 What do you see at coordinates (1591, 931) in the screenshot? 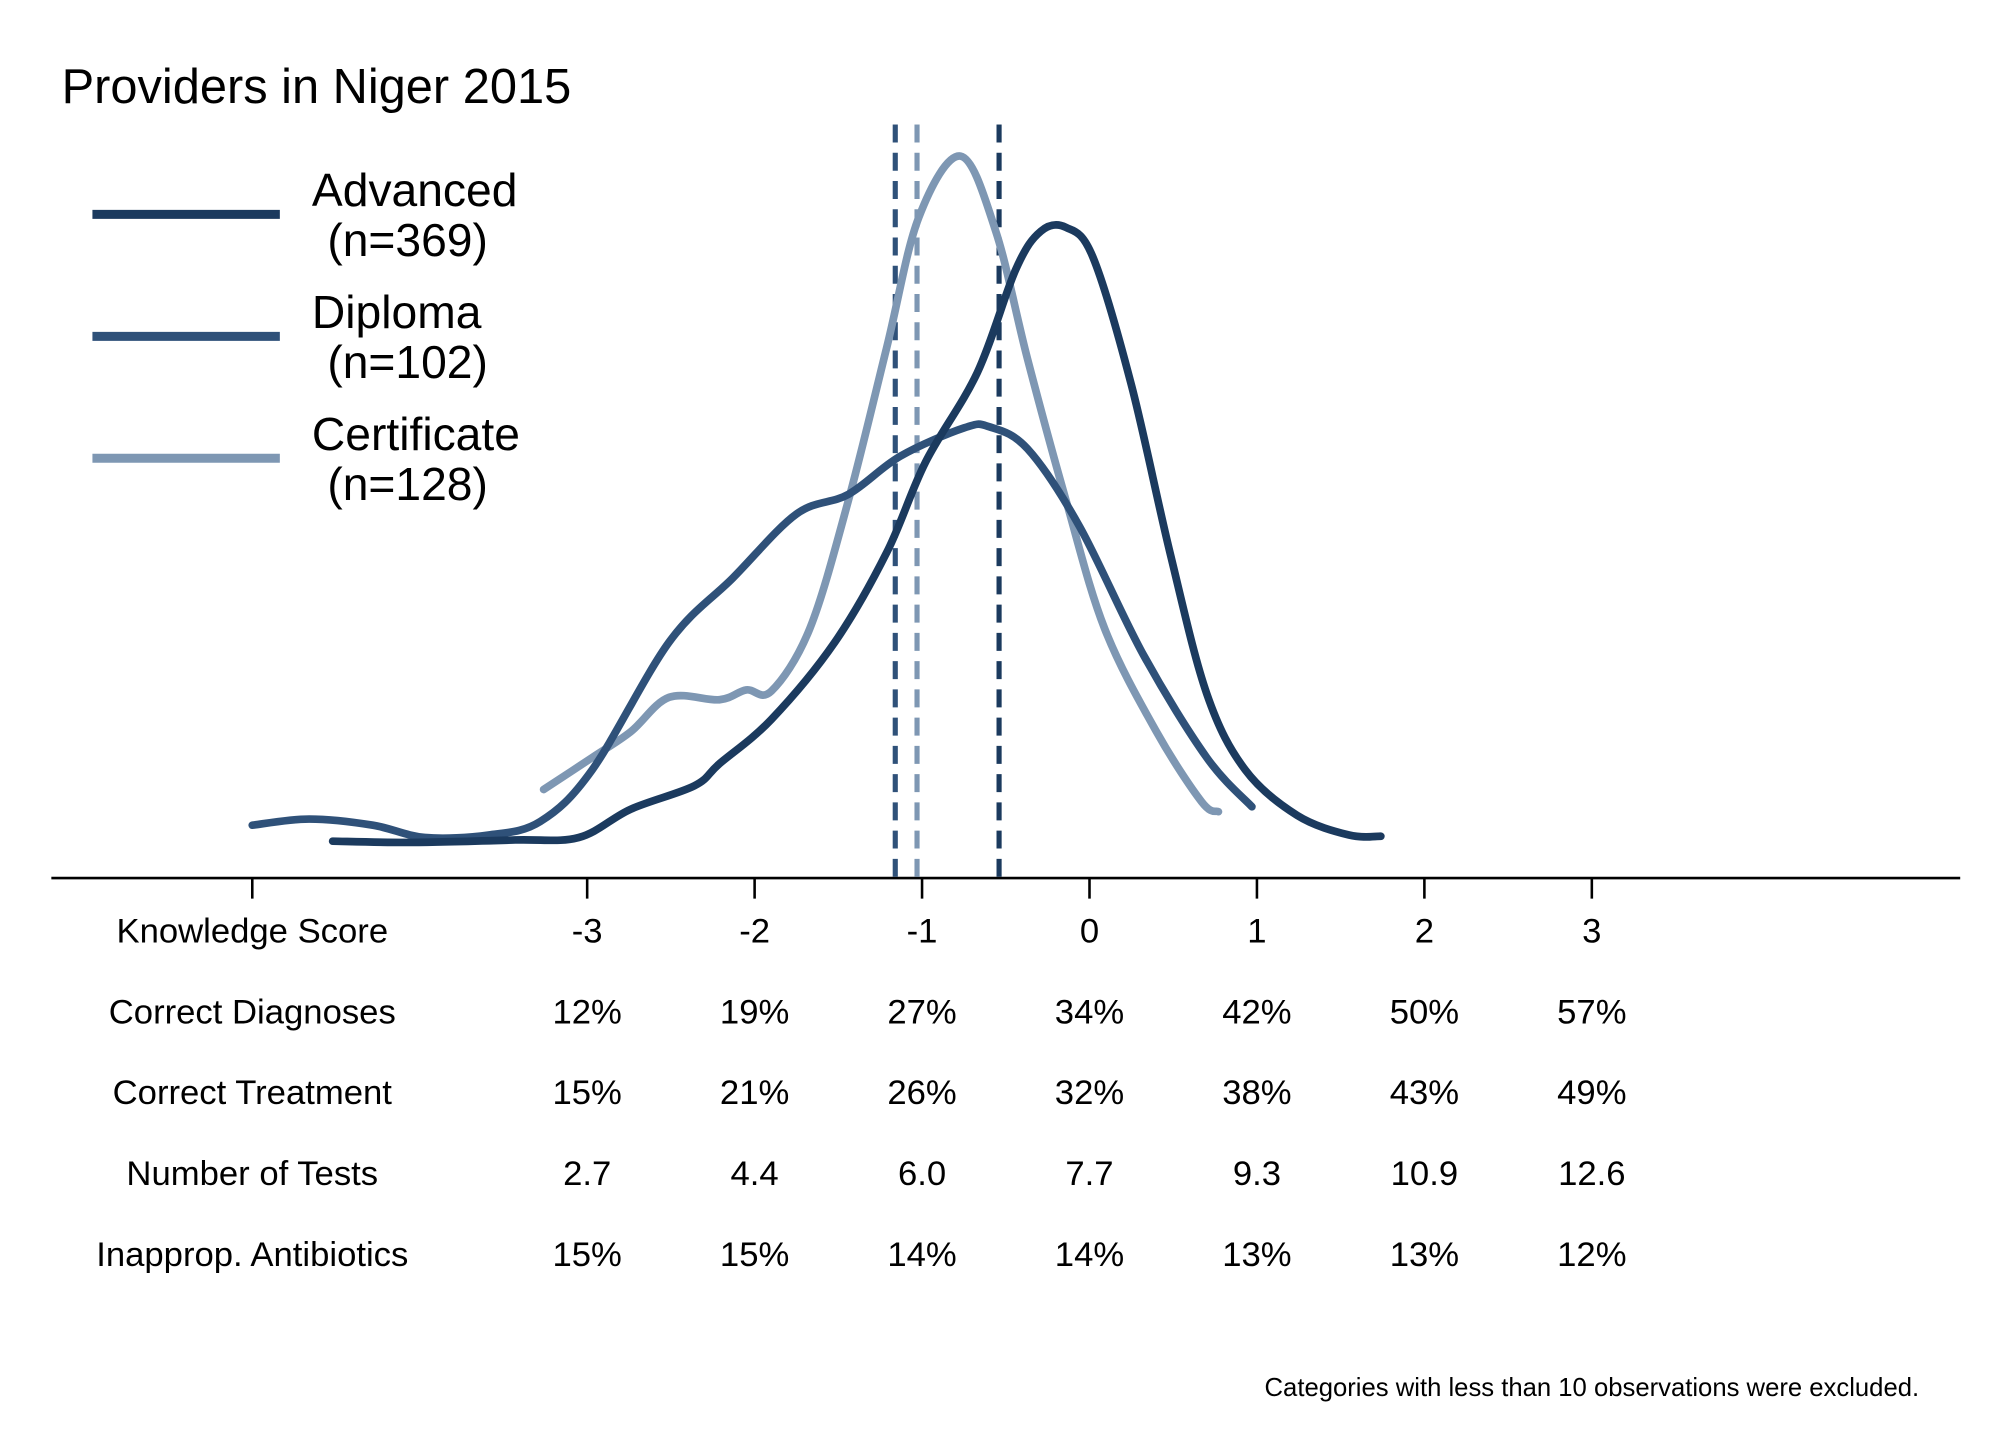
I see `x-tick-label: 3` at bounding box center [1591, 931].